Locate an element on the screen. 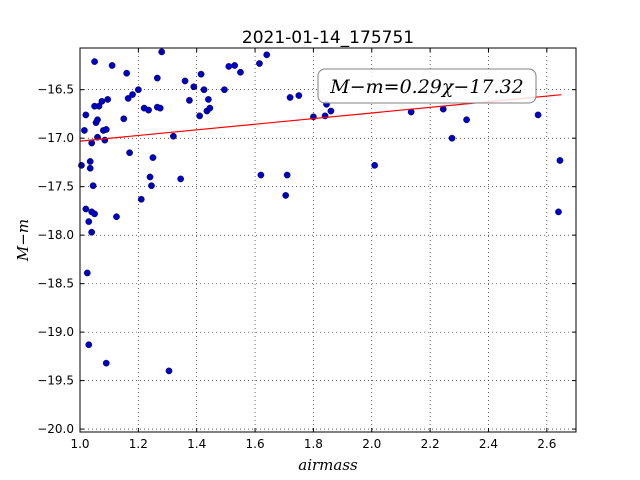 The height and width of the screenshot is (480, 640). y-tick-label: −19.5 is located at coordinates (55, 381).